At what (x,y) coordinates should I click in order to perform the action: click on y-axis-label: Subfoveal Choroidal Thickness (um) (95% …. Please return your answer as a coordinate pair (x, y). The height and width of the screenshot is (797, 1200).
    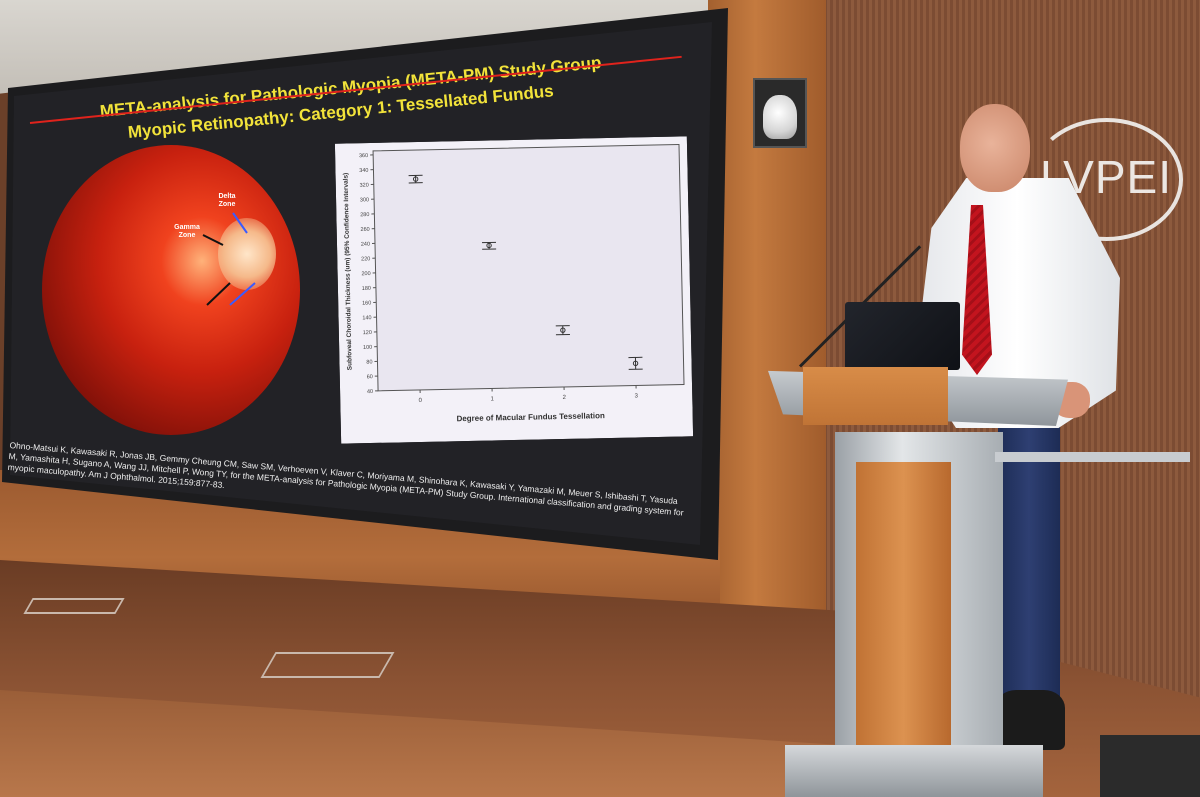
    Looking at the image, I should click on (348, 272).